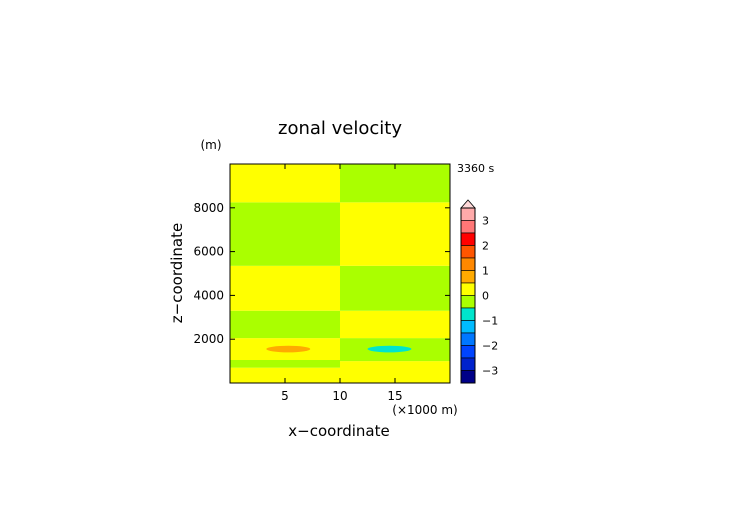  Describe the element at coordinates (490, 346) in the screenshot. I see `colorbar-tick-label: −2` at that location.